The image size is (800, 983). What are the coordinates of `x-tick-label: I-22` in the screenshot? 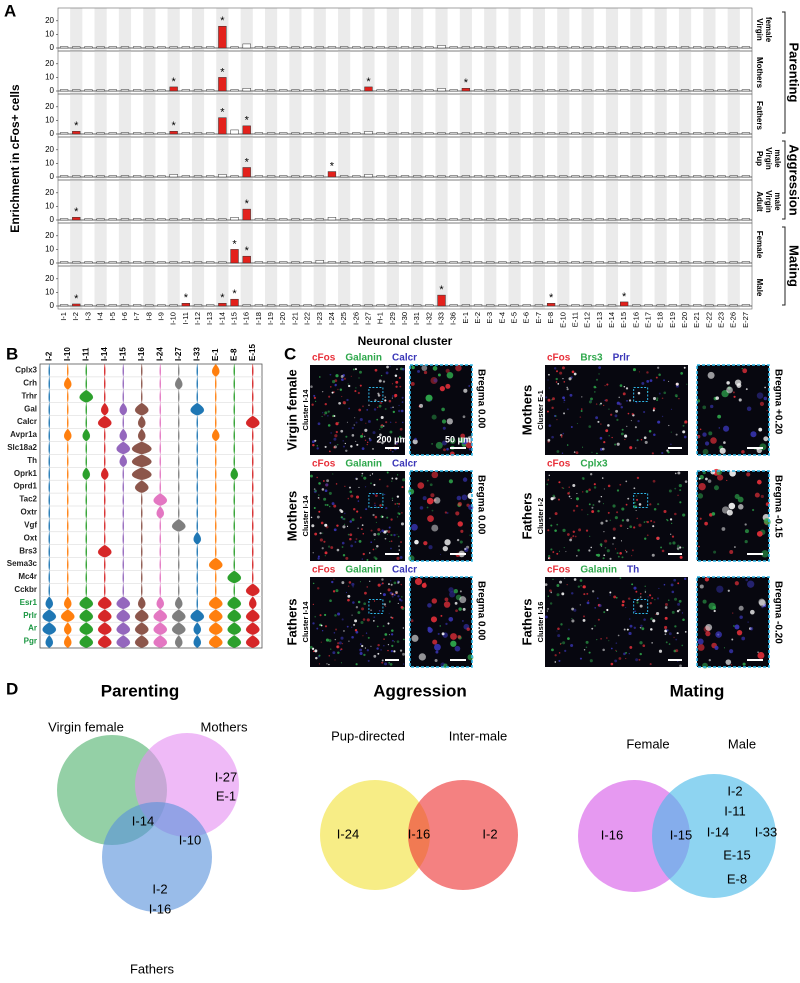 It's located at (307, 318).